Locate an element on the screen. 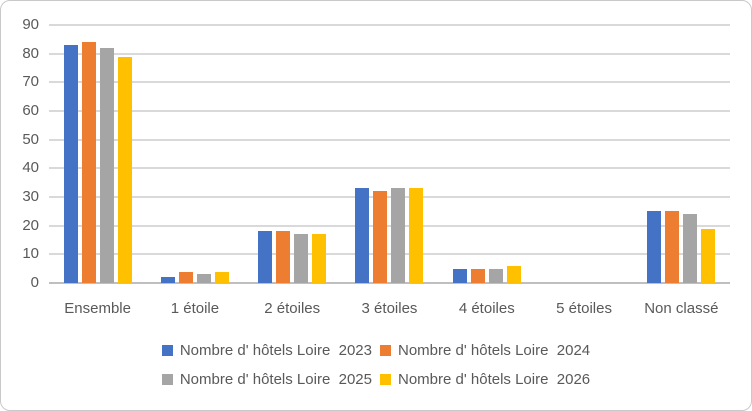 The height and width of the screenshot is (411, 752). legend-label: Nombre d' hôtels Loire 2023 is located at coordinates (275, 350).